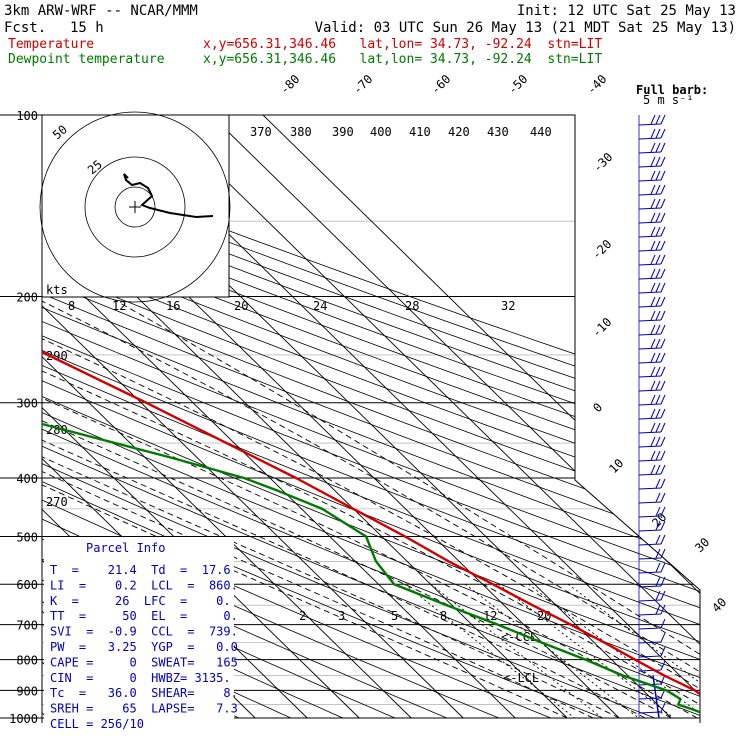  What do you see at coordinates (302, 616) in the screenshot?
I see `mixing-ratio-label: 2` at bounding box center [302, 616].